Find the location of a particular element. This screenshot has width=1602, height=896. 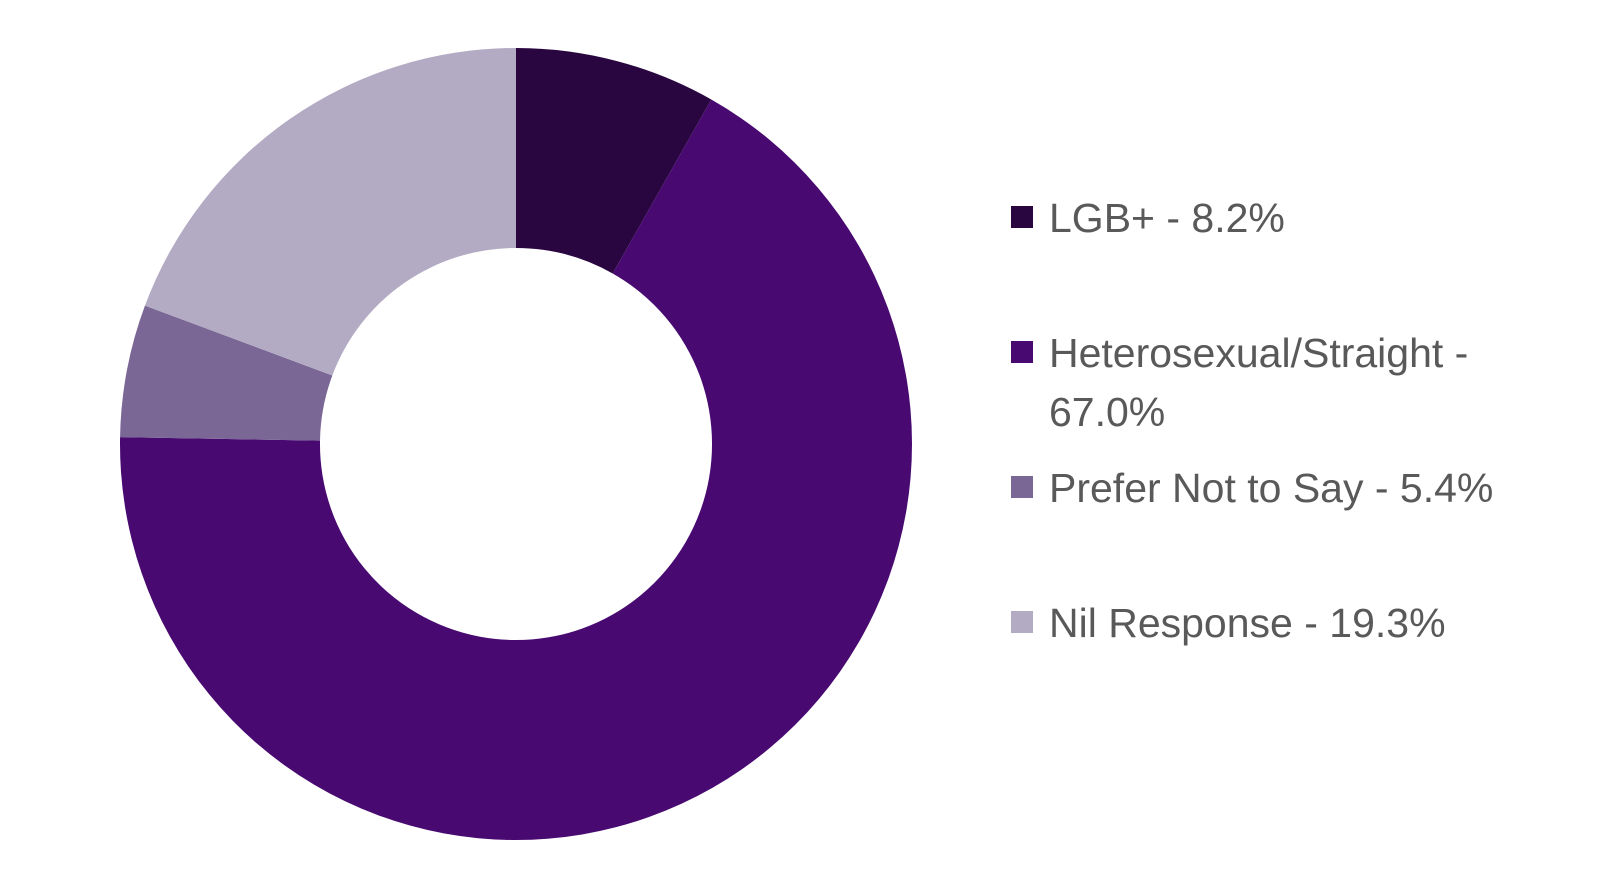

legend-label-nil-response: Nil Response - 19.3% is located at coordinates (1247, 623).